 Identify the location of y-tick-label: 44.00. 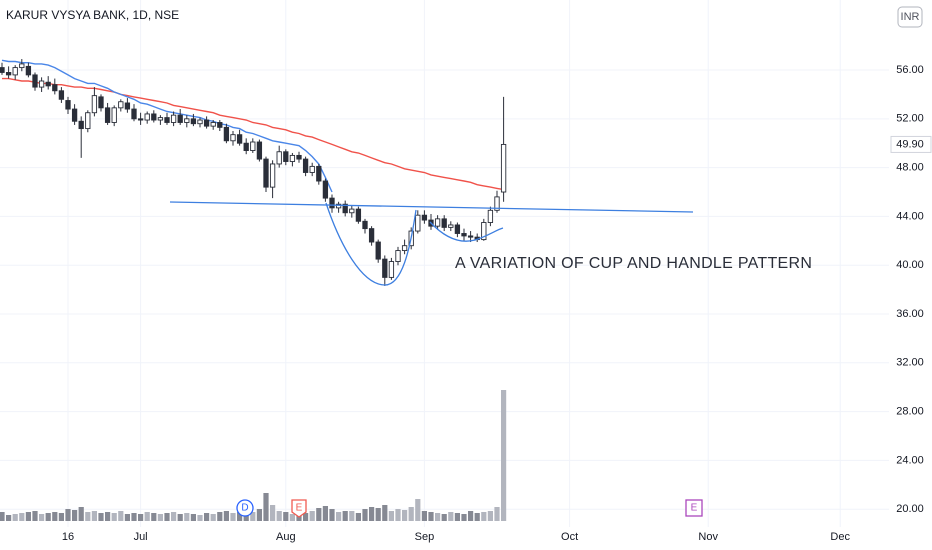
(910, 216).